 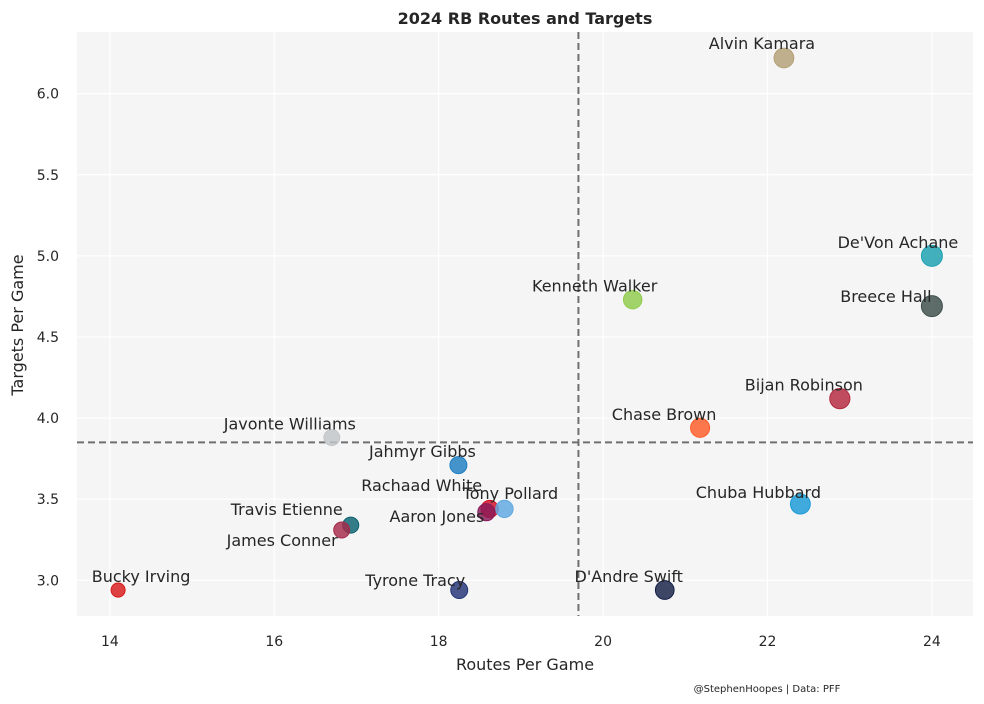 What do you see at coordinates (48, 500) in the screenshot?
I see `y-tick-label: 3.5` at bounding box center [48, 500].